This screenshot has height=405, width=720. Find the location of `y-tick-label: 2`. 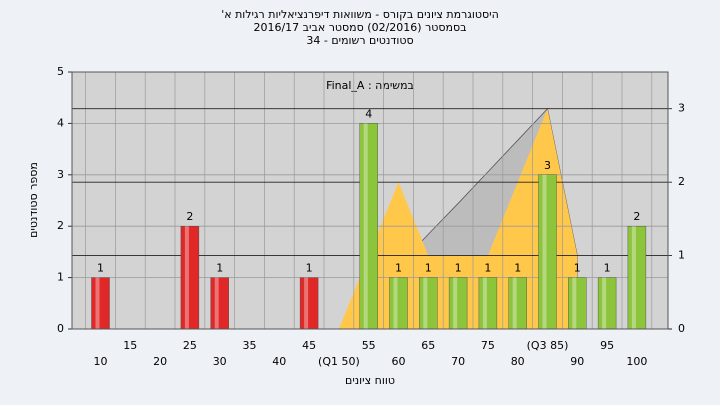

y-tick-label: 2 is located at coordinates (60, 225).